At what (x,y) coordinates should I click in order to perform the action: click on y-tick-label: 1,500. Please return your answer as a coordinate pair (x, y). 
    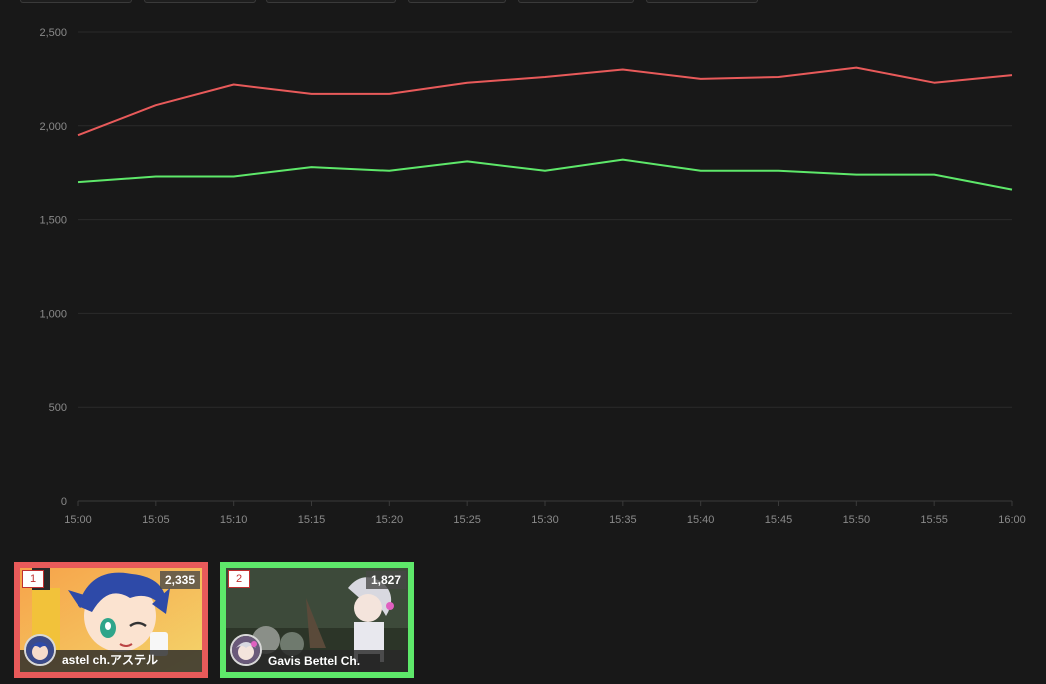
    Looking at the image, I should click on (53, 221).